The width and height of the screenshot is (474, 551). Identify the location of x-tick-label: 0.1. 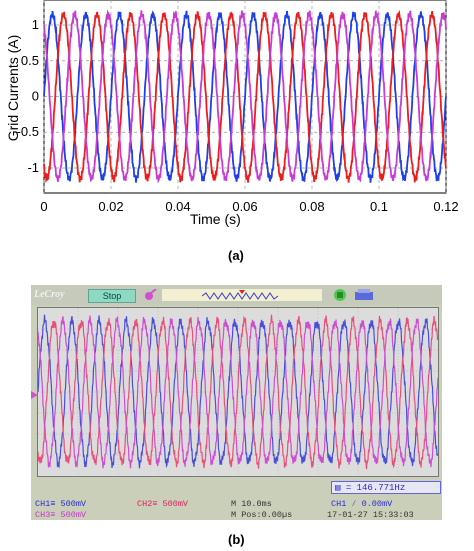
(379, 206).